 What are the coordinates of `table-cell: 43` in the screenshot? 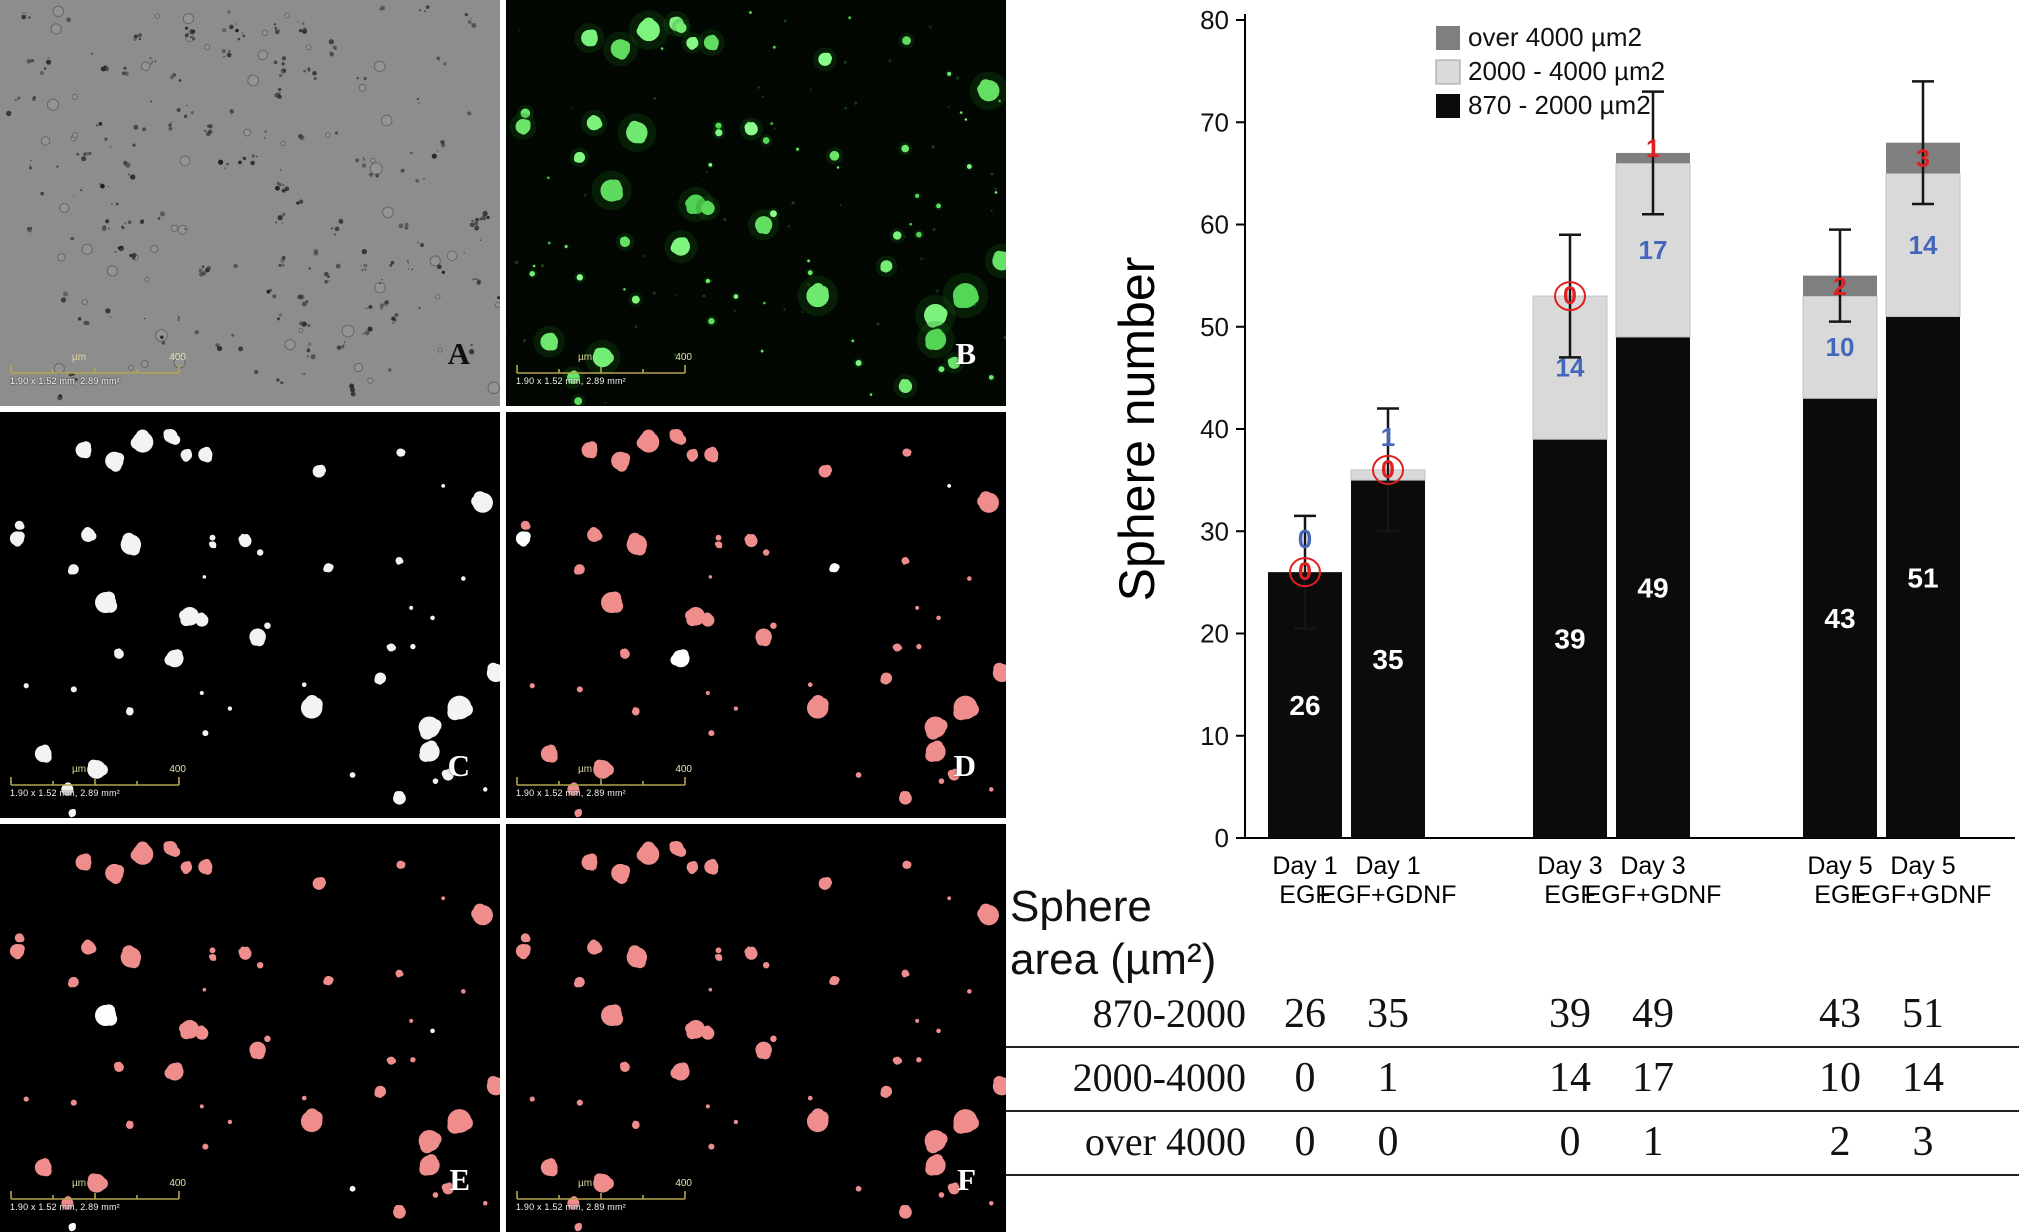 It's located at (1840, 1014).